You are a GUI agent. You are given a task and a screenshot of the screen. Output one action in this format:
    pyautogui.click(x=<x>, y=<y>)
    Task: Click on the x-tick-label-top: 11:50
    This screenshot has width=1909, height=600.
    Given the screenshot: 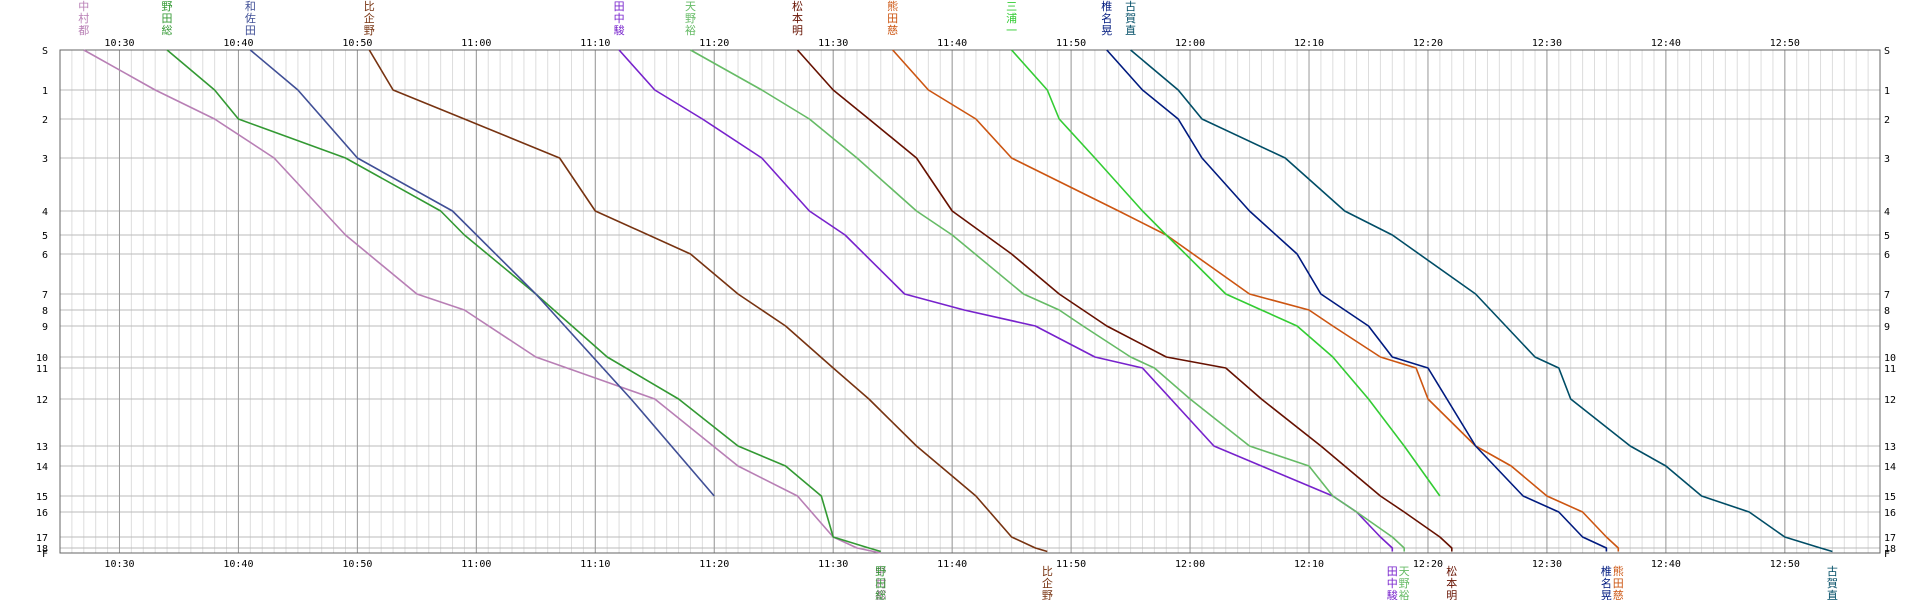 What is the action you would take?
    pyautogui.click(x=1071, y=43)
    